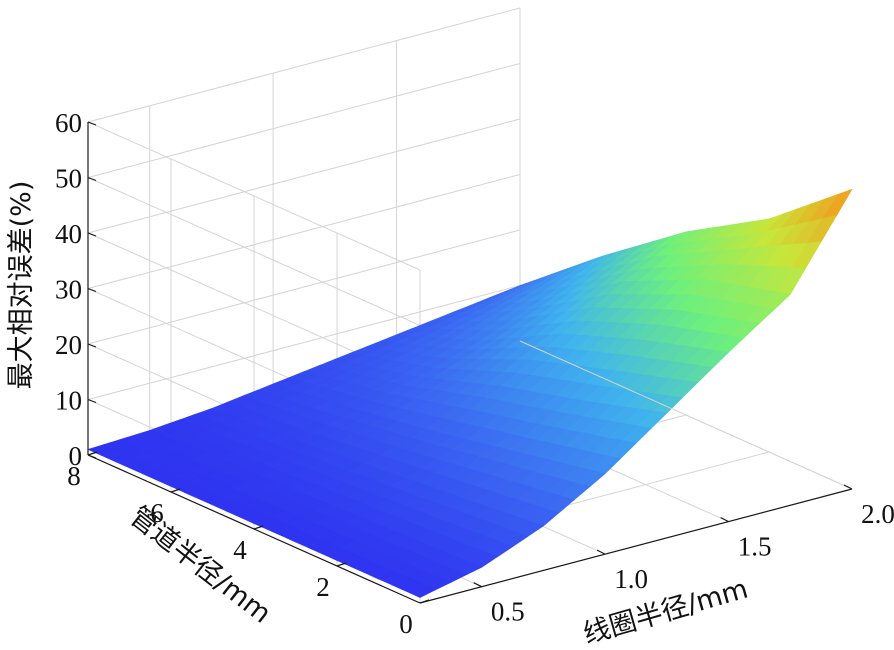 The image size is (894, 650). What do you see at coordinates (68, 290) in the screenshot?
I see `z-tick-label: 30` at bounding box center [68, 290].